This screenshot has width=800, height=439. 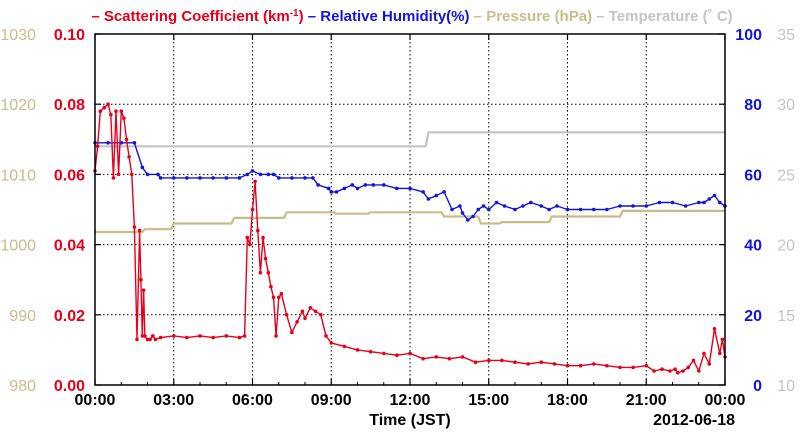 What do you see at coordinates (694, 420) in the screenshot?
I see `date-label: 2012-06-18` at bounding box center [694, 420].